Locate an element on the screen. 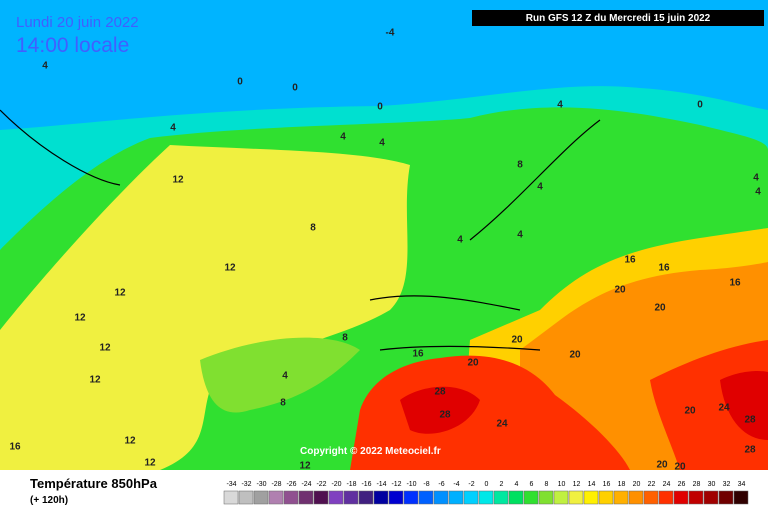  legend-tick-label: -32 is located at coordinates (246, 484).